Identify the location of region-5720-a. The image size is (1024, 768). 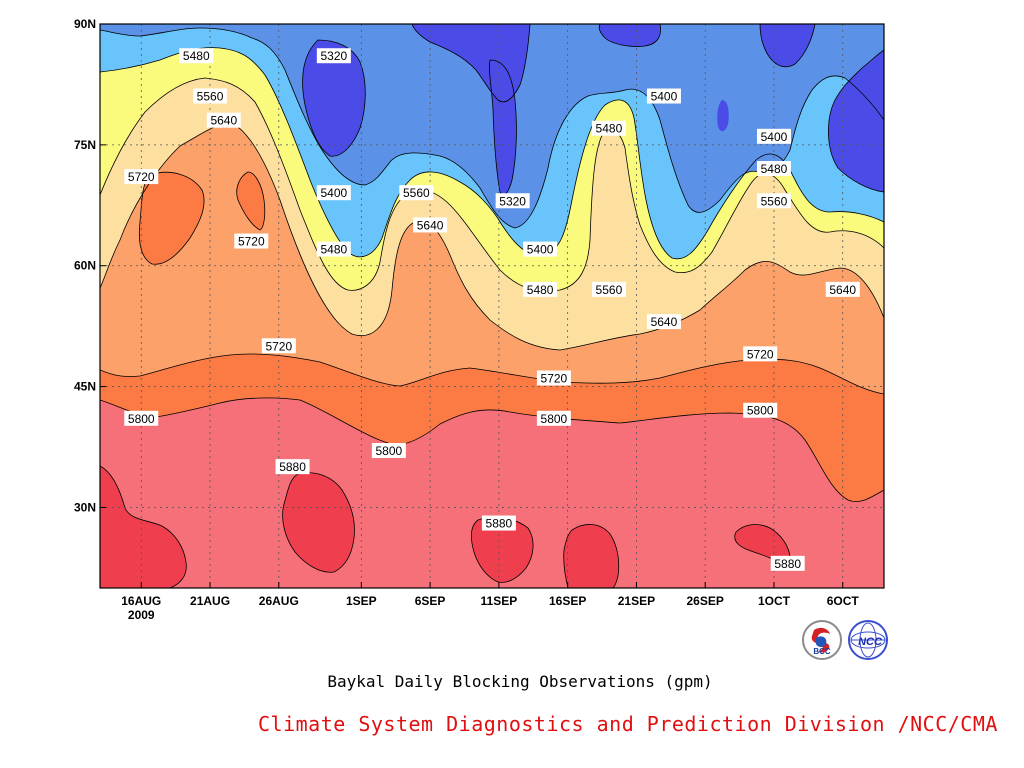
(172, 218).